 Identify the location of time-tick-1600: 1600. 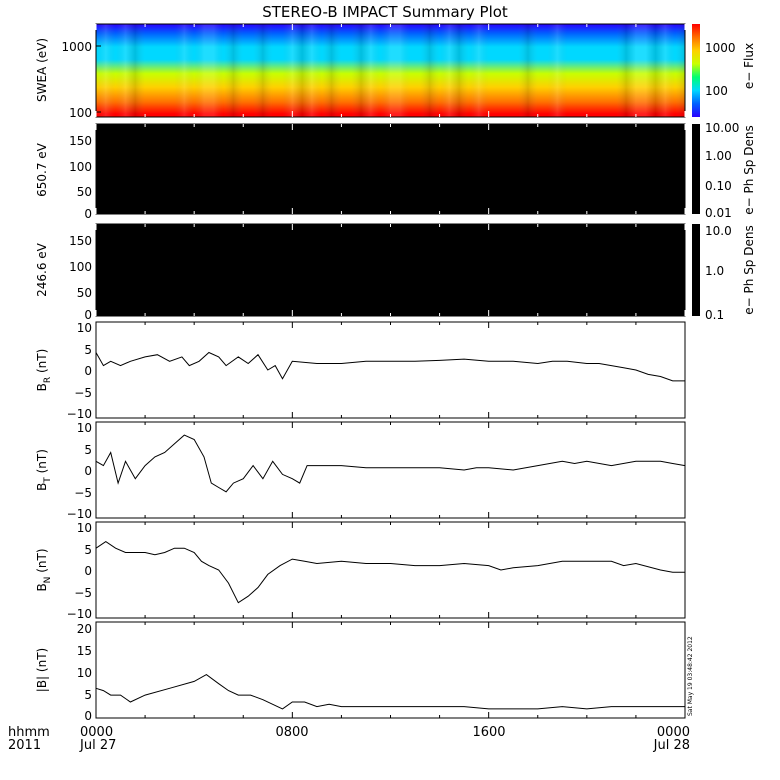
(488, 732).